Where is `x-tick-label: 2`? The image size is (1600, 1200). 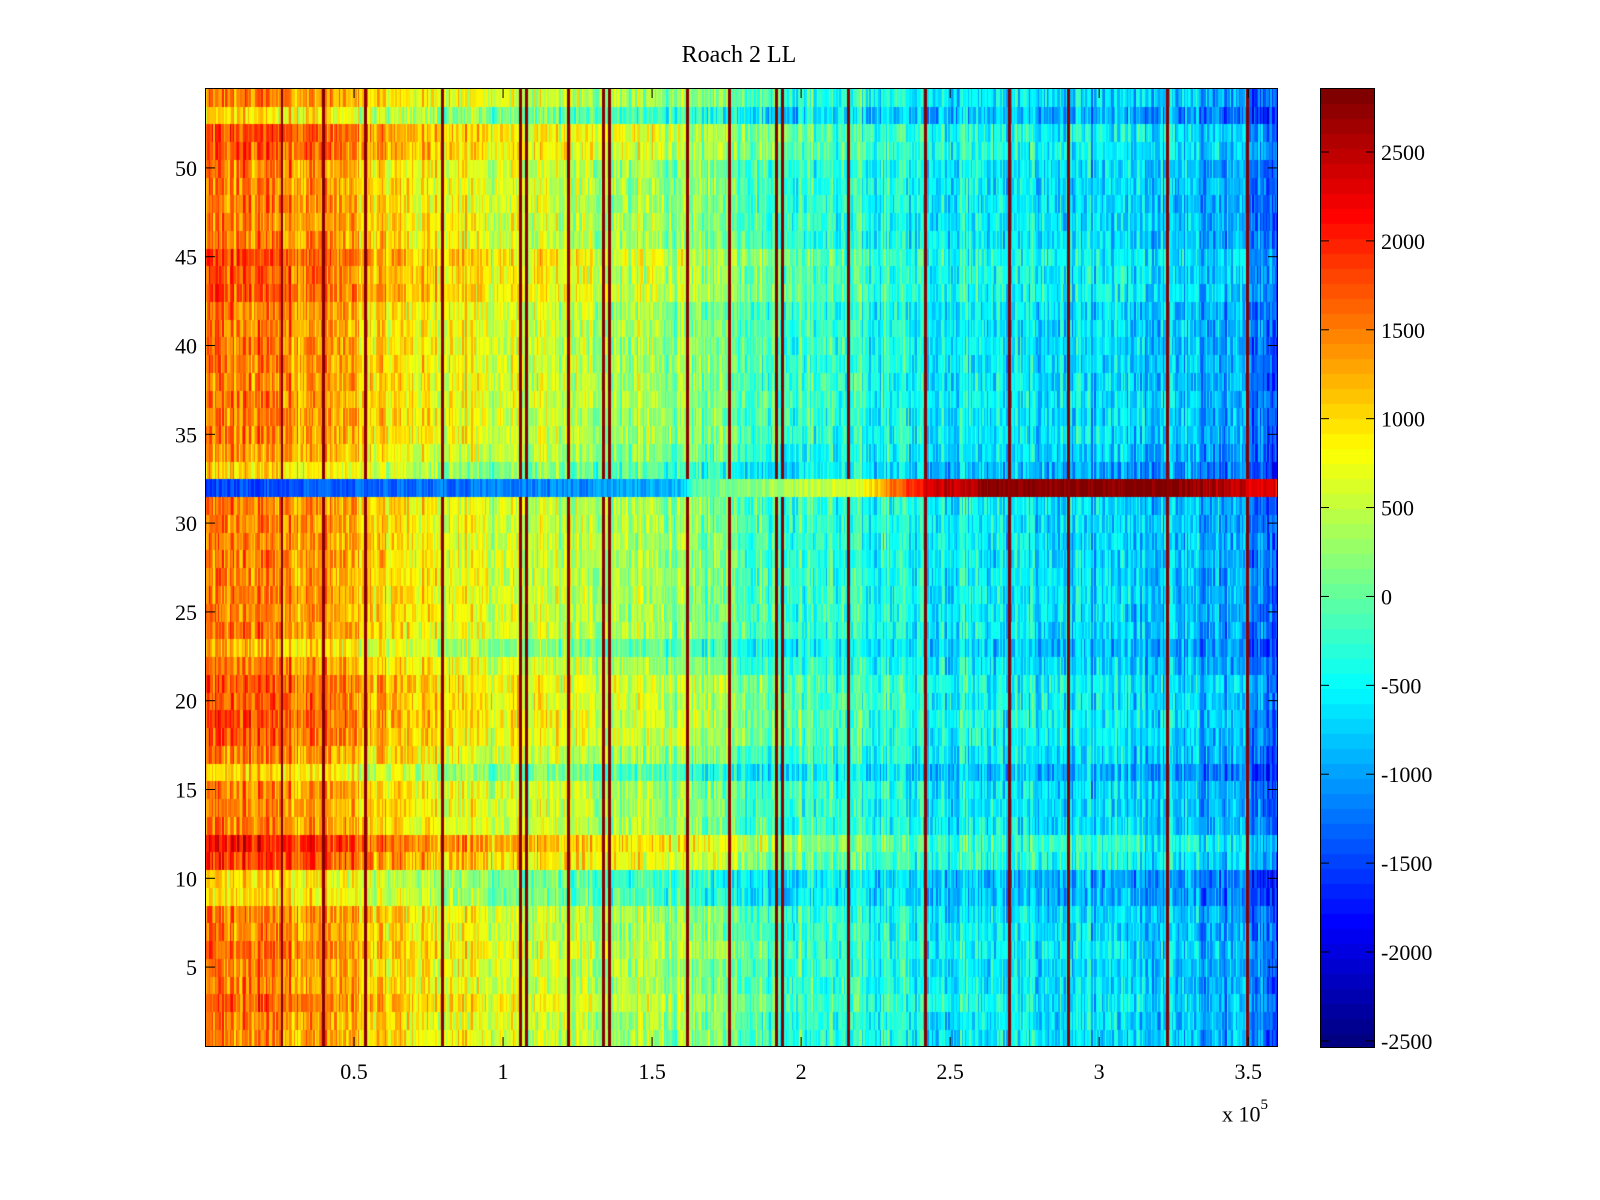
x-tick-label: 2 is located at coordinates (801, 1071).